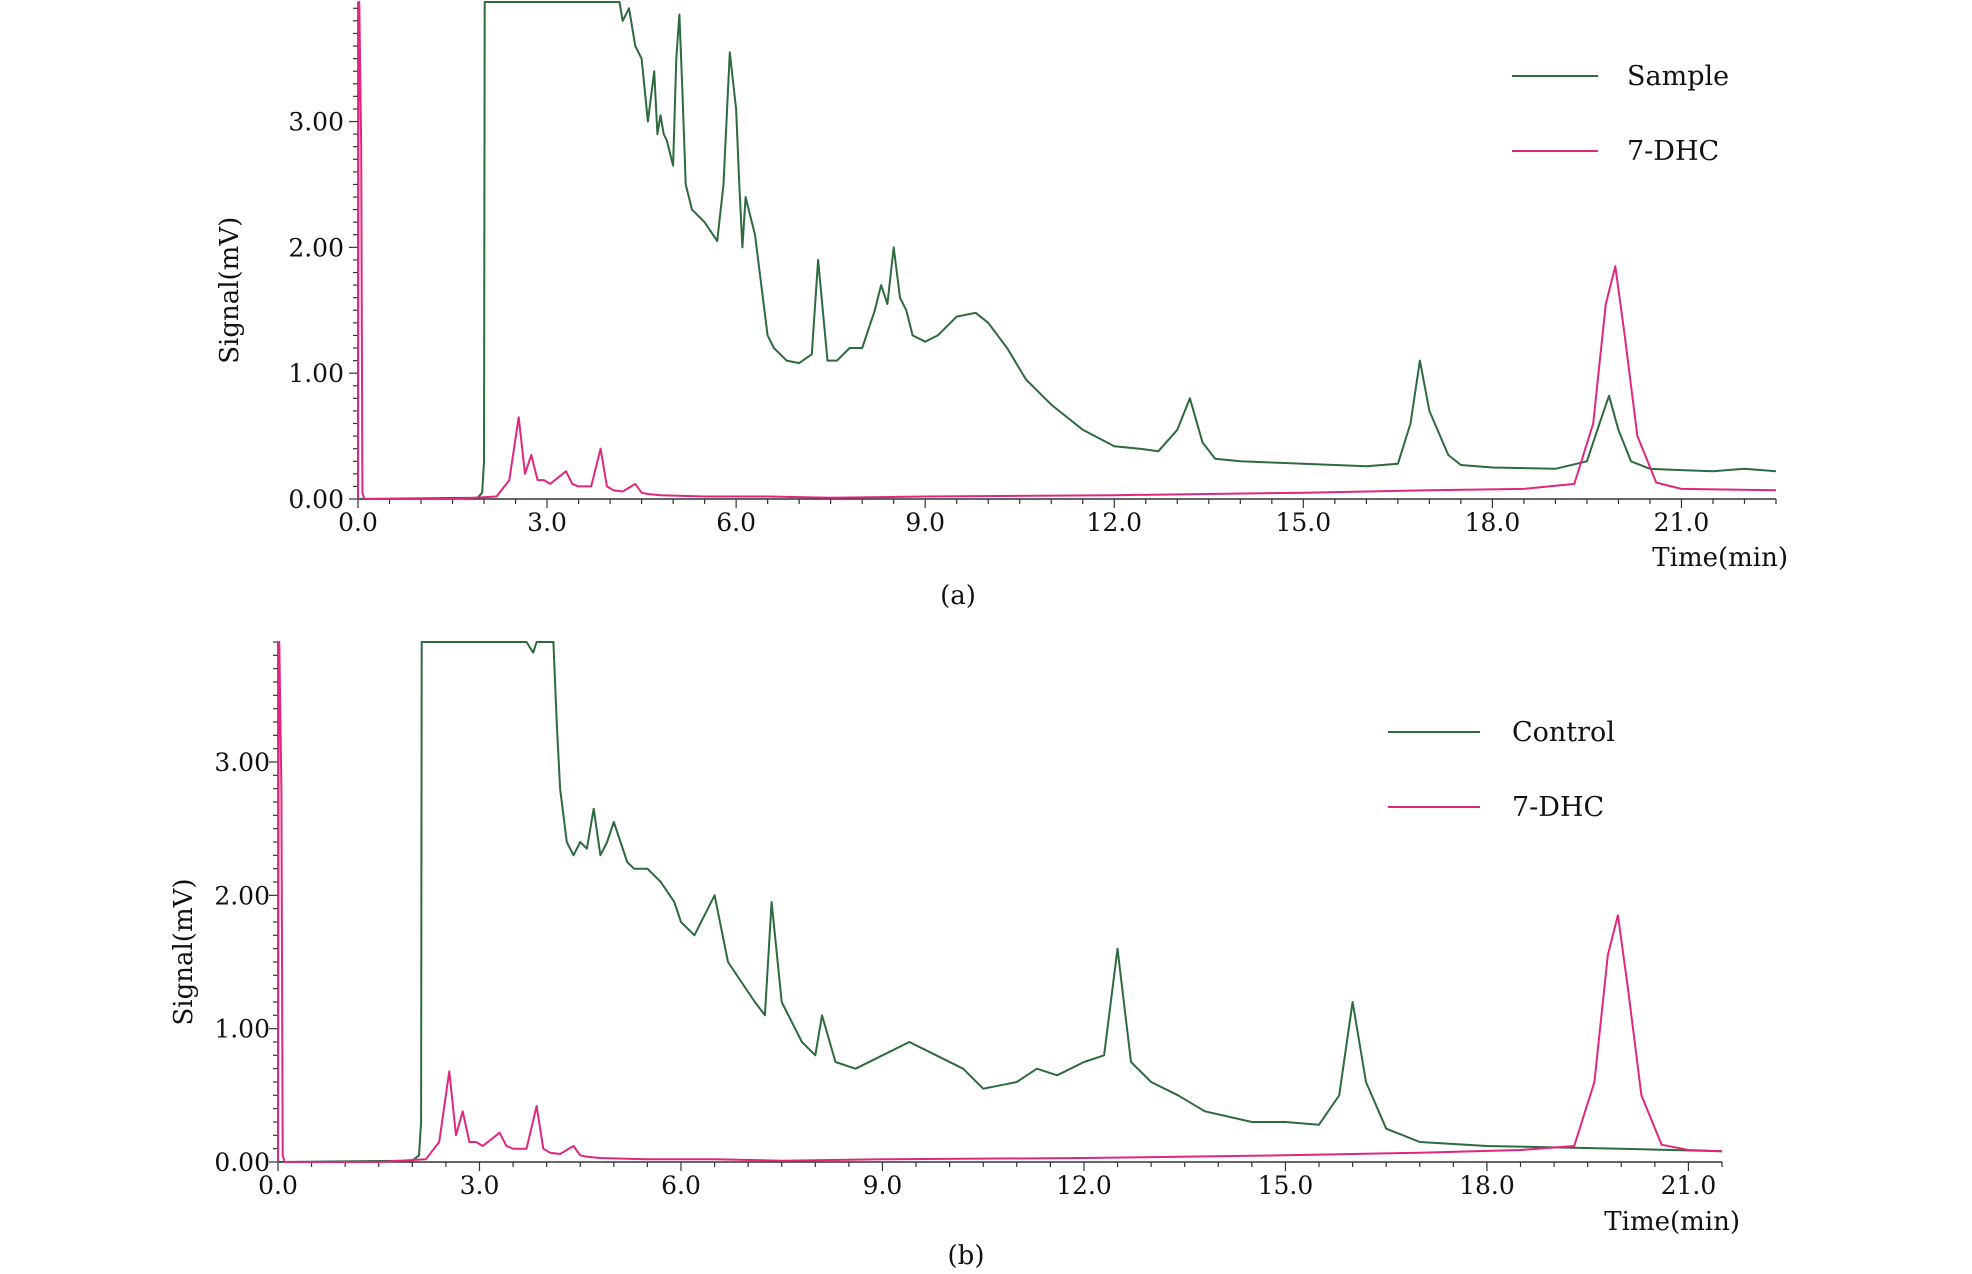 Image resolution: width=1972 pixels, height=1274 pixels. I want to click on panel-caption: (b), so click(966, 1256).